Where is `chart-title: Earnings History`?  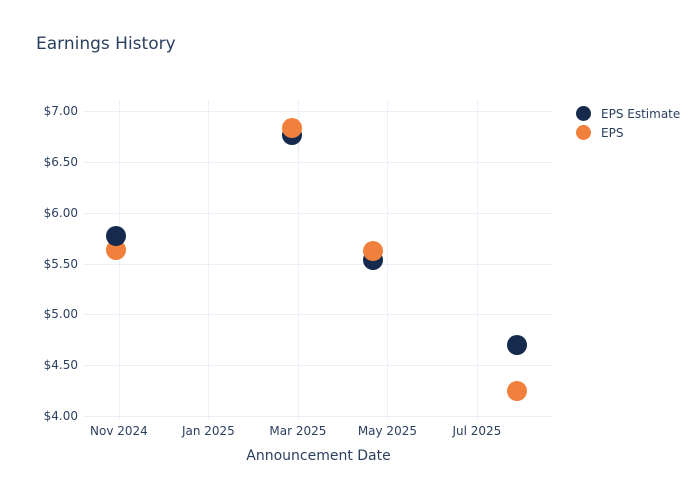
chart-title: Earnings History is located at coordinates (106, 44).